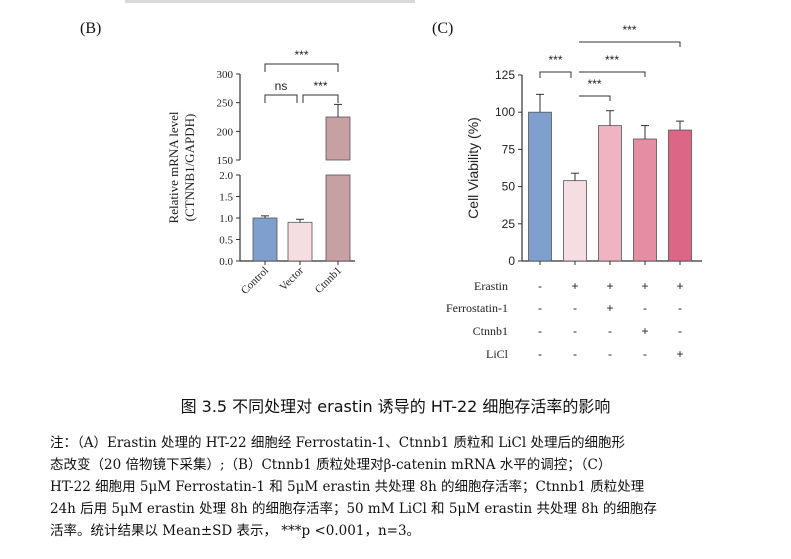 The height and width of the screenshot is (559, 791). Describe the element at coordinates (328, 280) in the screenshot. I see `x-tick-label: Ctnnb1` at that location.